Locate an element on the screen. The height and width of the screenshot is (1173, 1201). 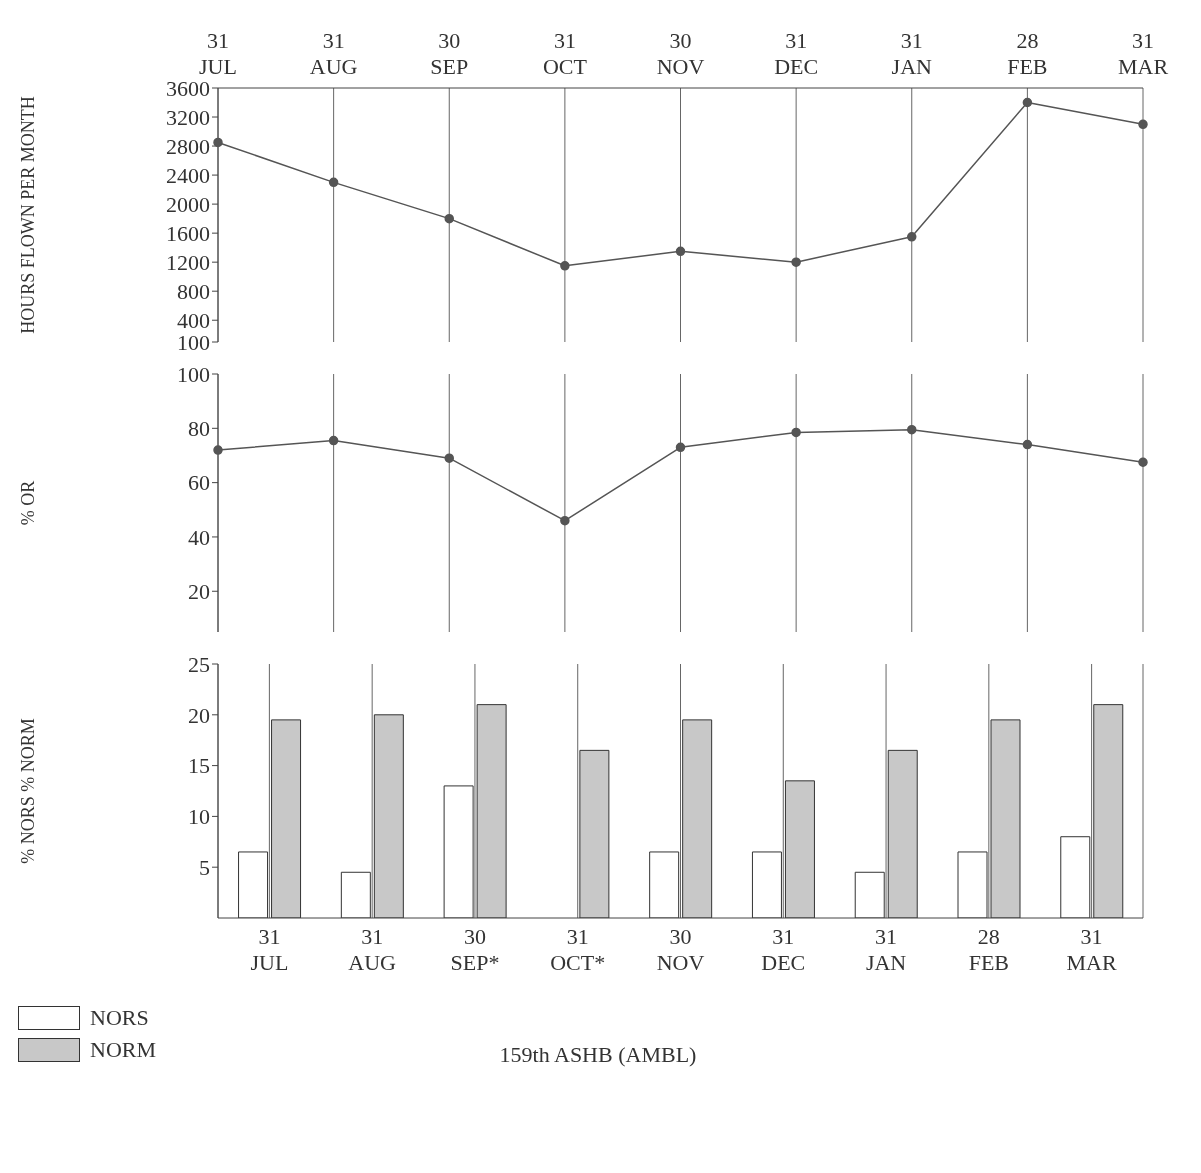
y-tick-label: 3200 is located at coordinates (188, 117).